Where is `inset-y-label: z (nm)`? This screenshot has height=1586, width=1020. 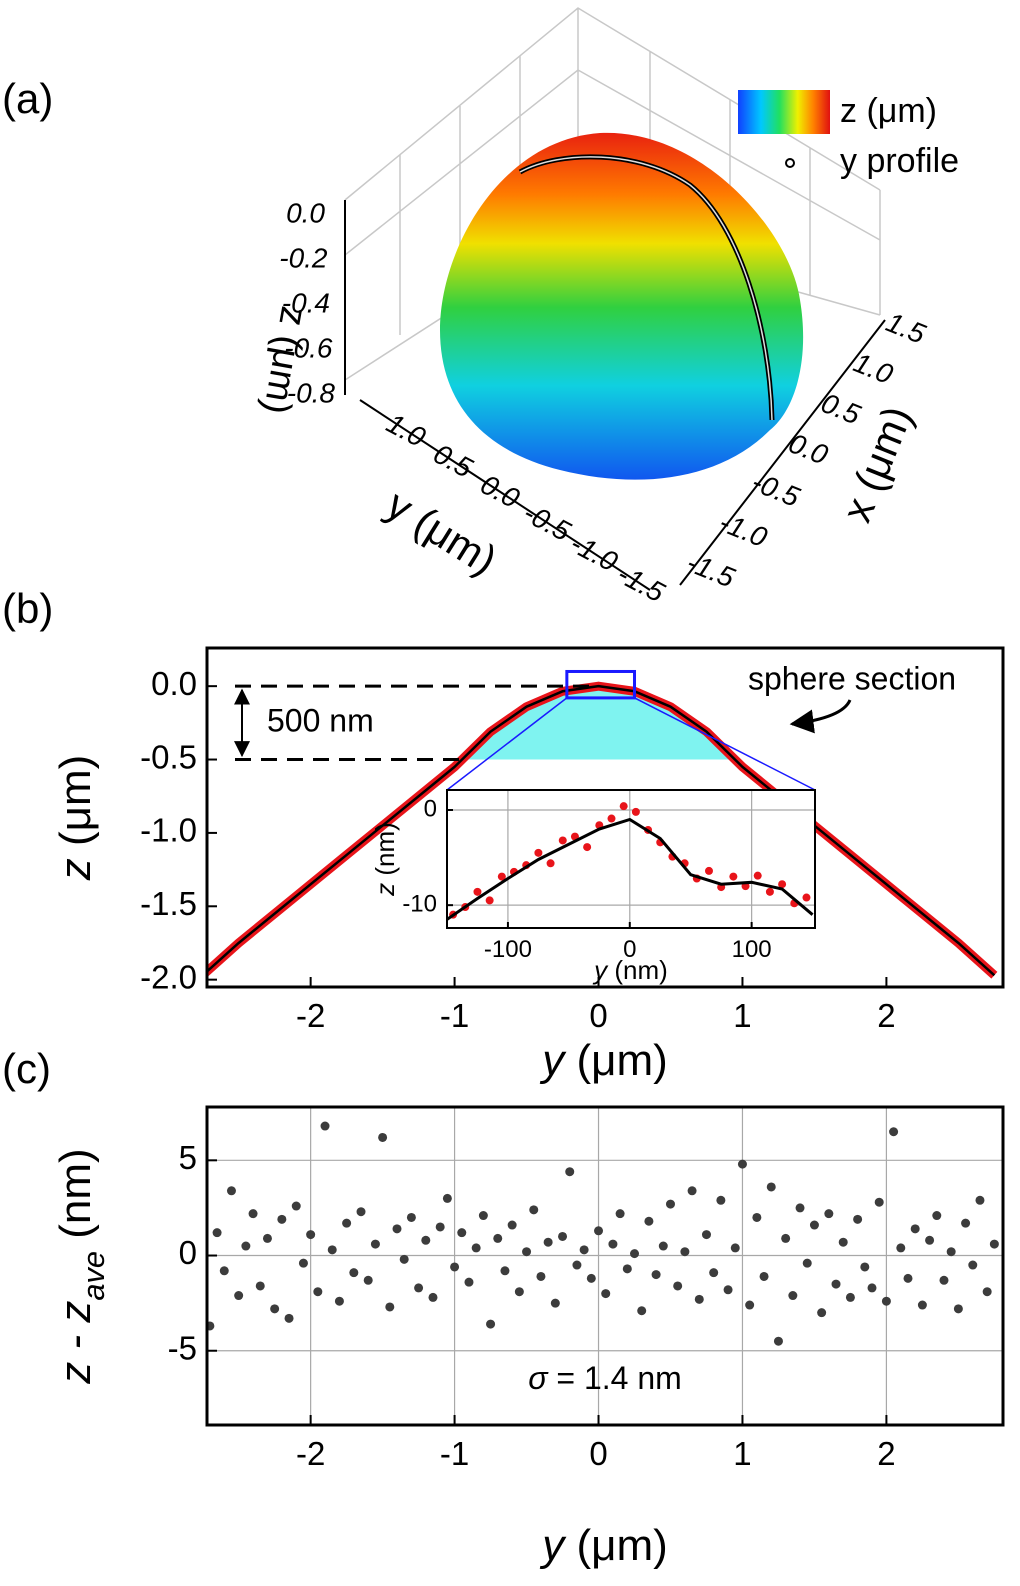
inset-y-label: z (nm) is located at coordinates (385, 859).